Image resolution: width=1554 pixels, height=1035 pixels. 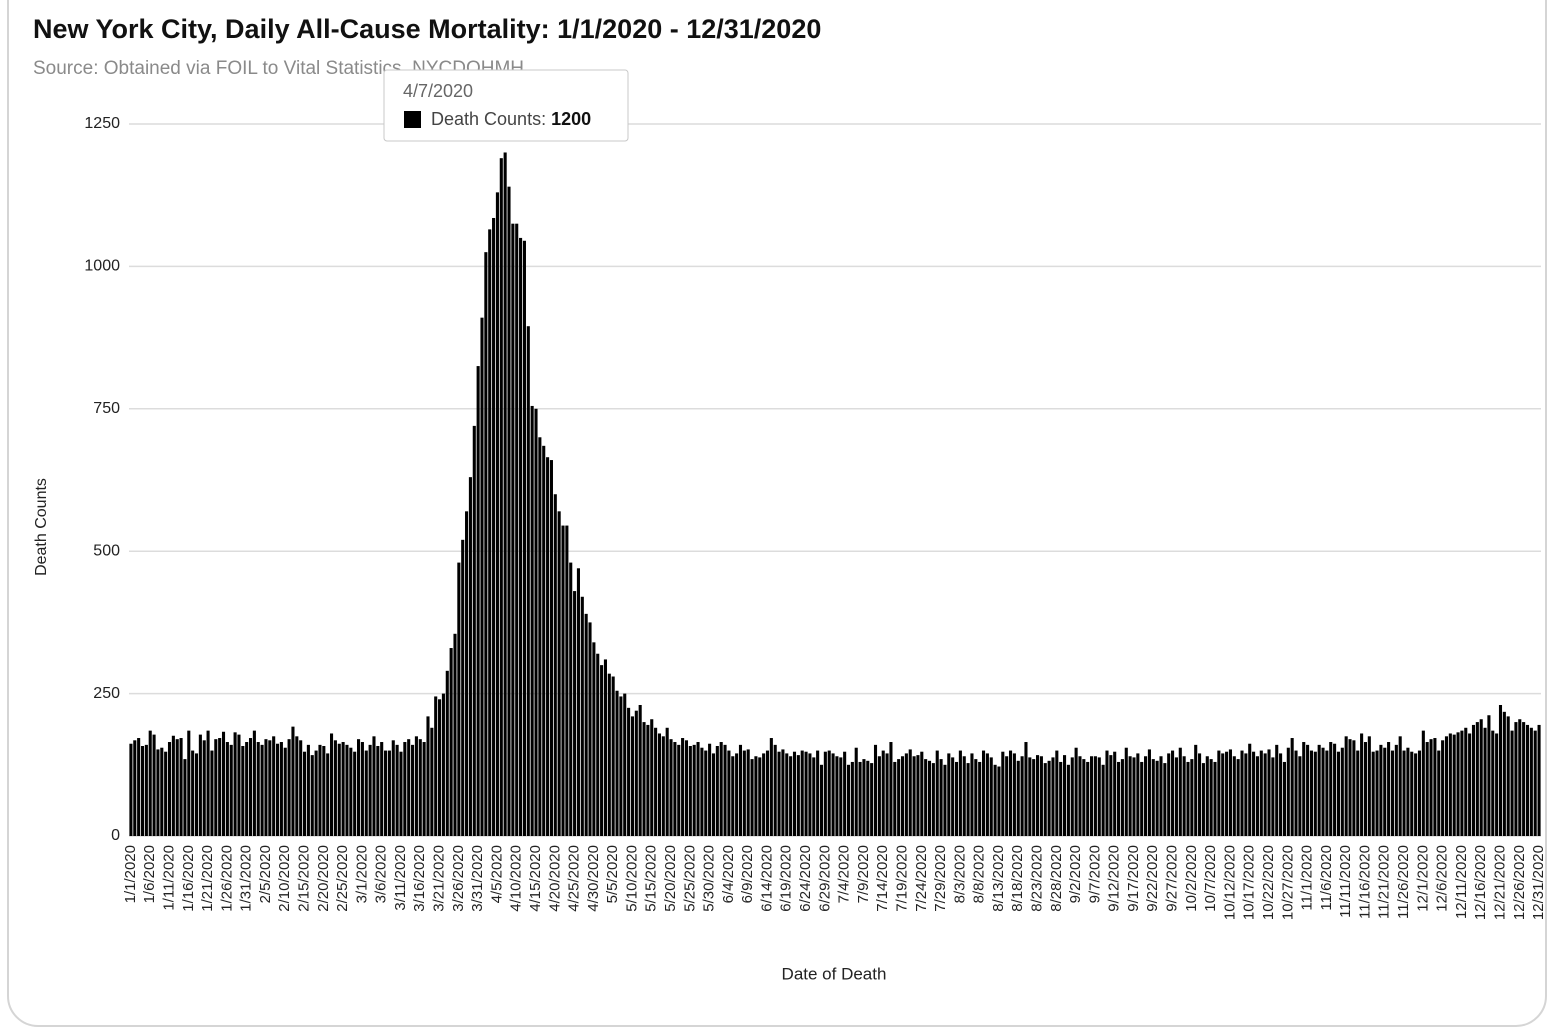 I want to click on x-tick-label: 3/26/2020, so click(x=458, y=878).